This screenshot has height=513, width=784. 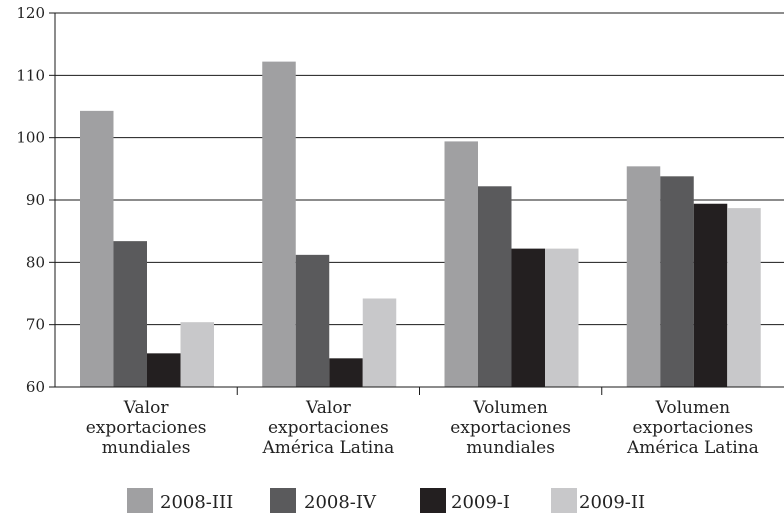 I want to click on x-category-label: Valor exportaciones América Latina, so click(x=327, y=428).